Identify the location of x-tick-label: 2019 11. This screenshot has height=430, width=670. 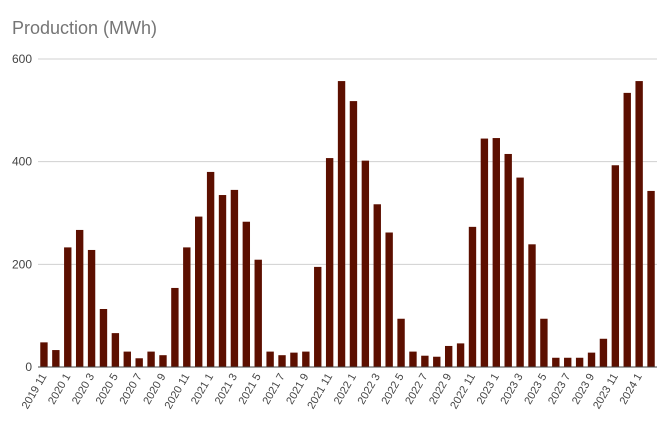
(35, 392).